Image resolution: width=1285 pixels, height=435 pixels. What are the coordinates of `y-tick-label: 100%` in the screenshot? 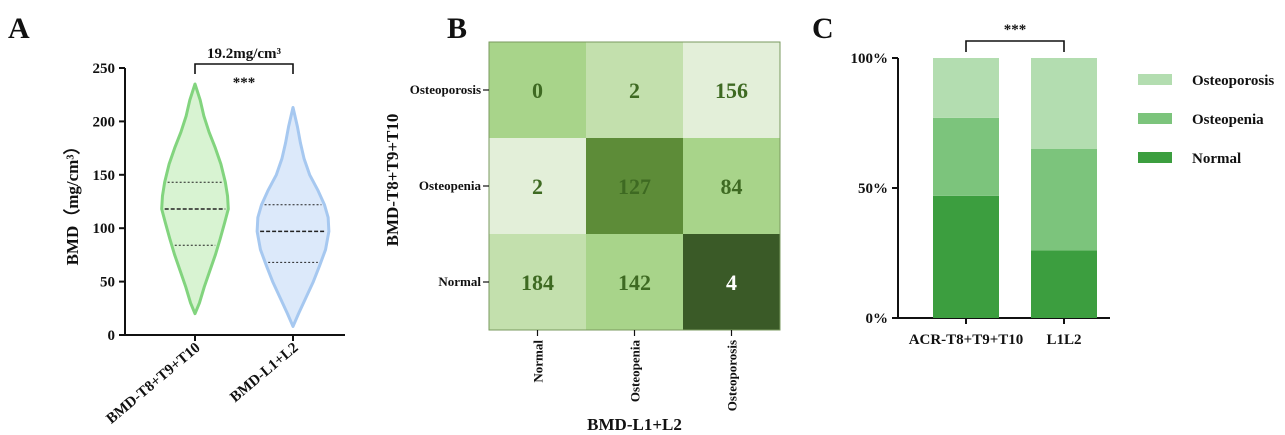 It's located at (870, 59).